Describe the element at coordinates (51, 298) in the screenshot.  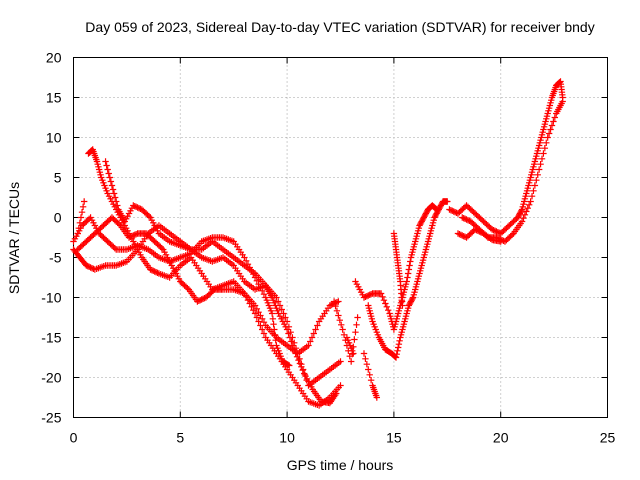
I see `y-tick-label: -10` at that location.